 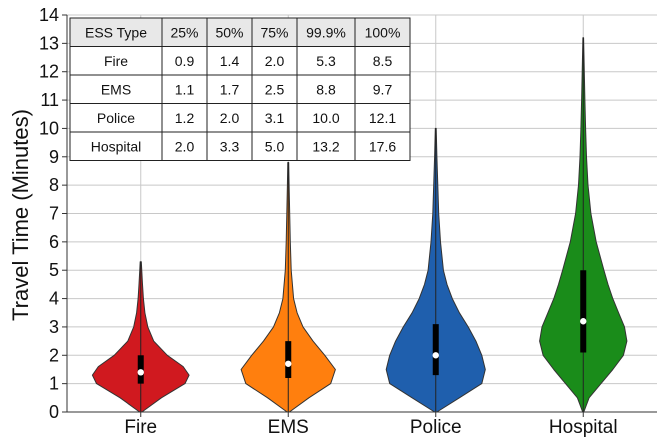 What do you see at coordinates (49, 43) in the screenshot?
I see `y-tick-label: 13` at bounding box center [49, 43].